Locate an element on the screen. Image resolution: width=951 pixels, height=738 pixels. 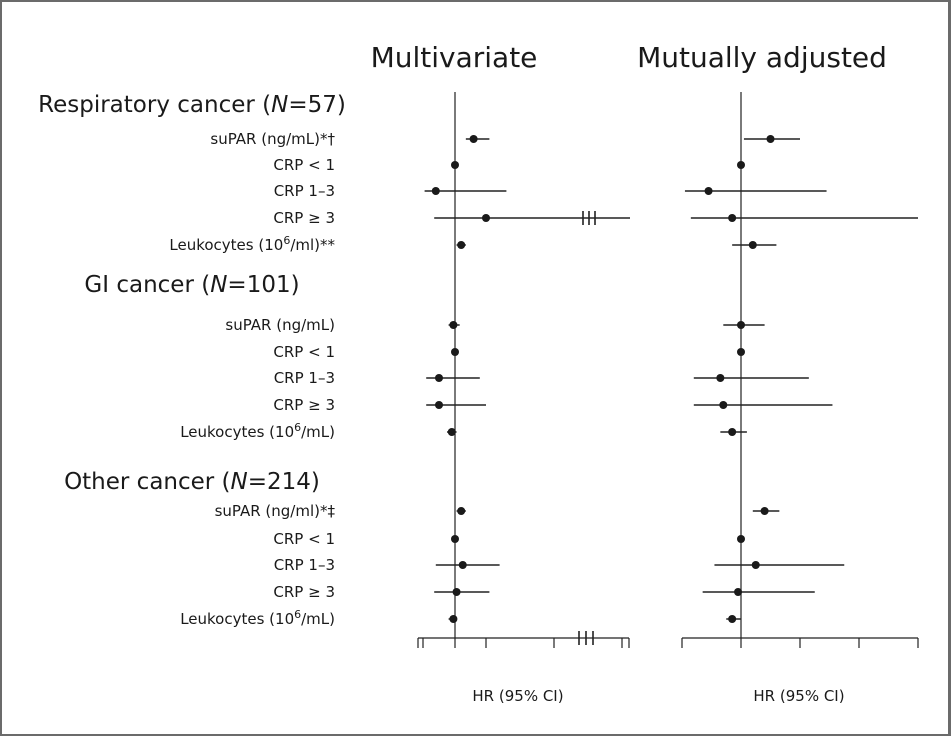
group-title-pre-0: Respiratory cancer ( is located at coordinates (154, 105).